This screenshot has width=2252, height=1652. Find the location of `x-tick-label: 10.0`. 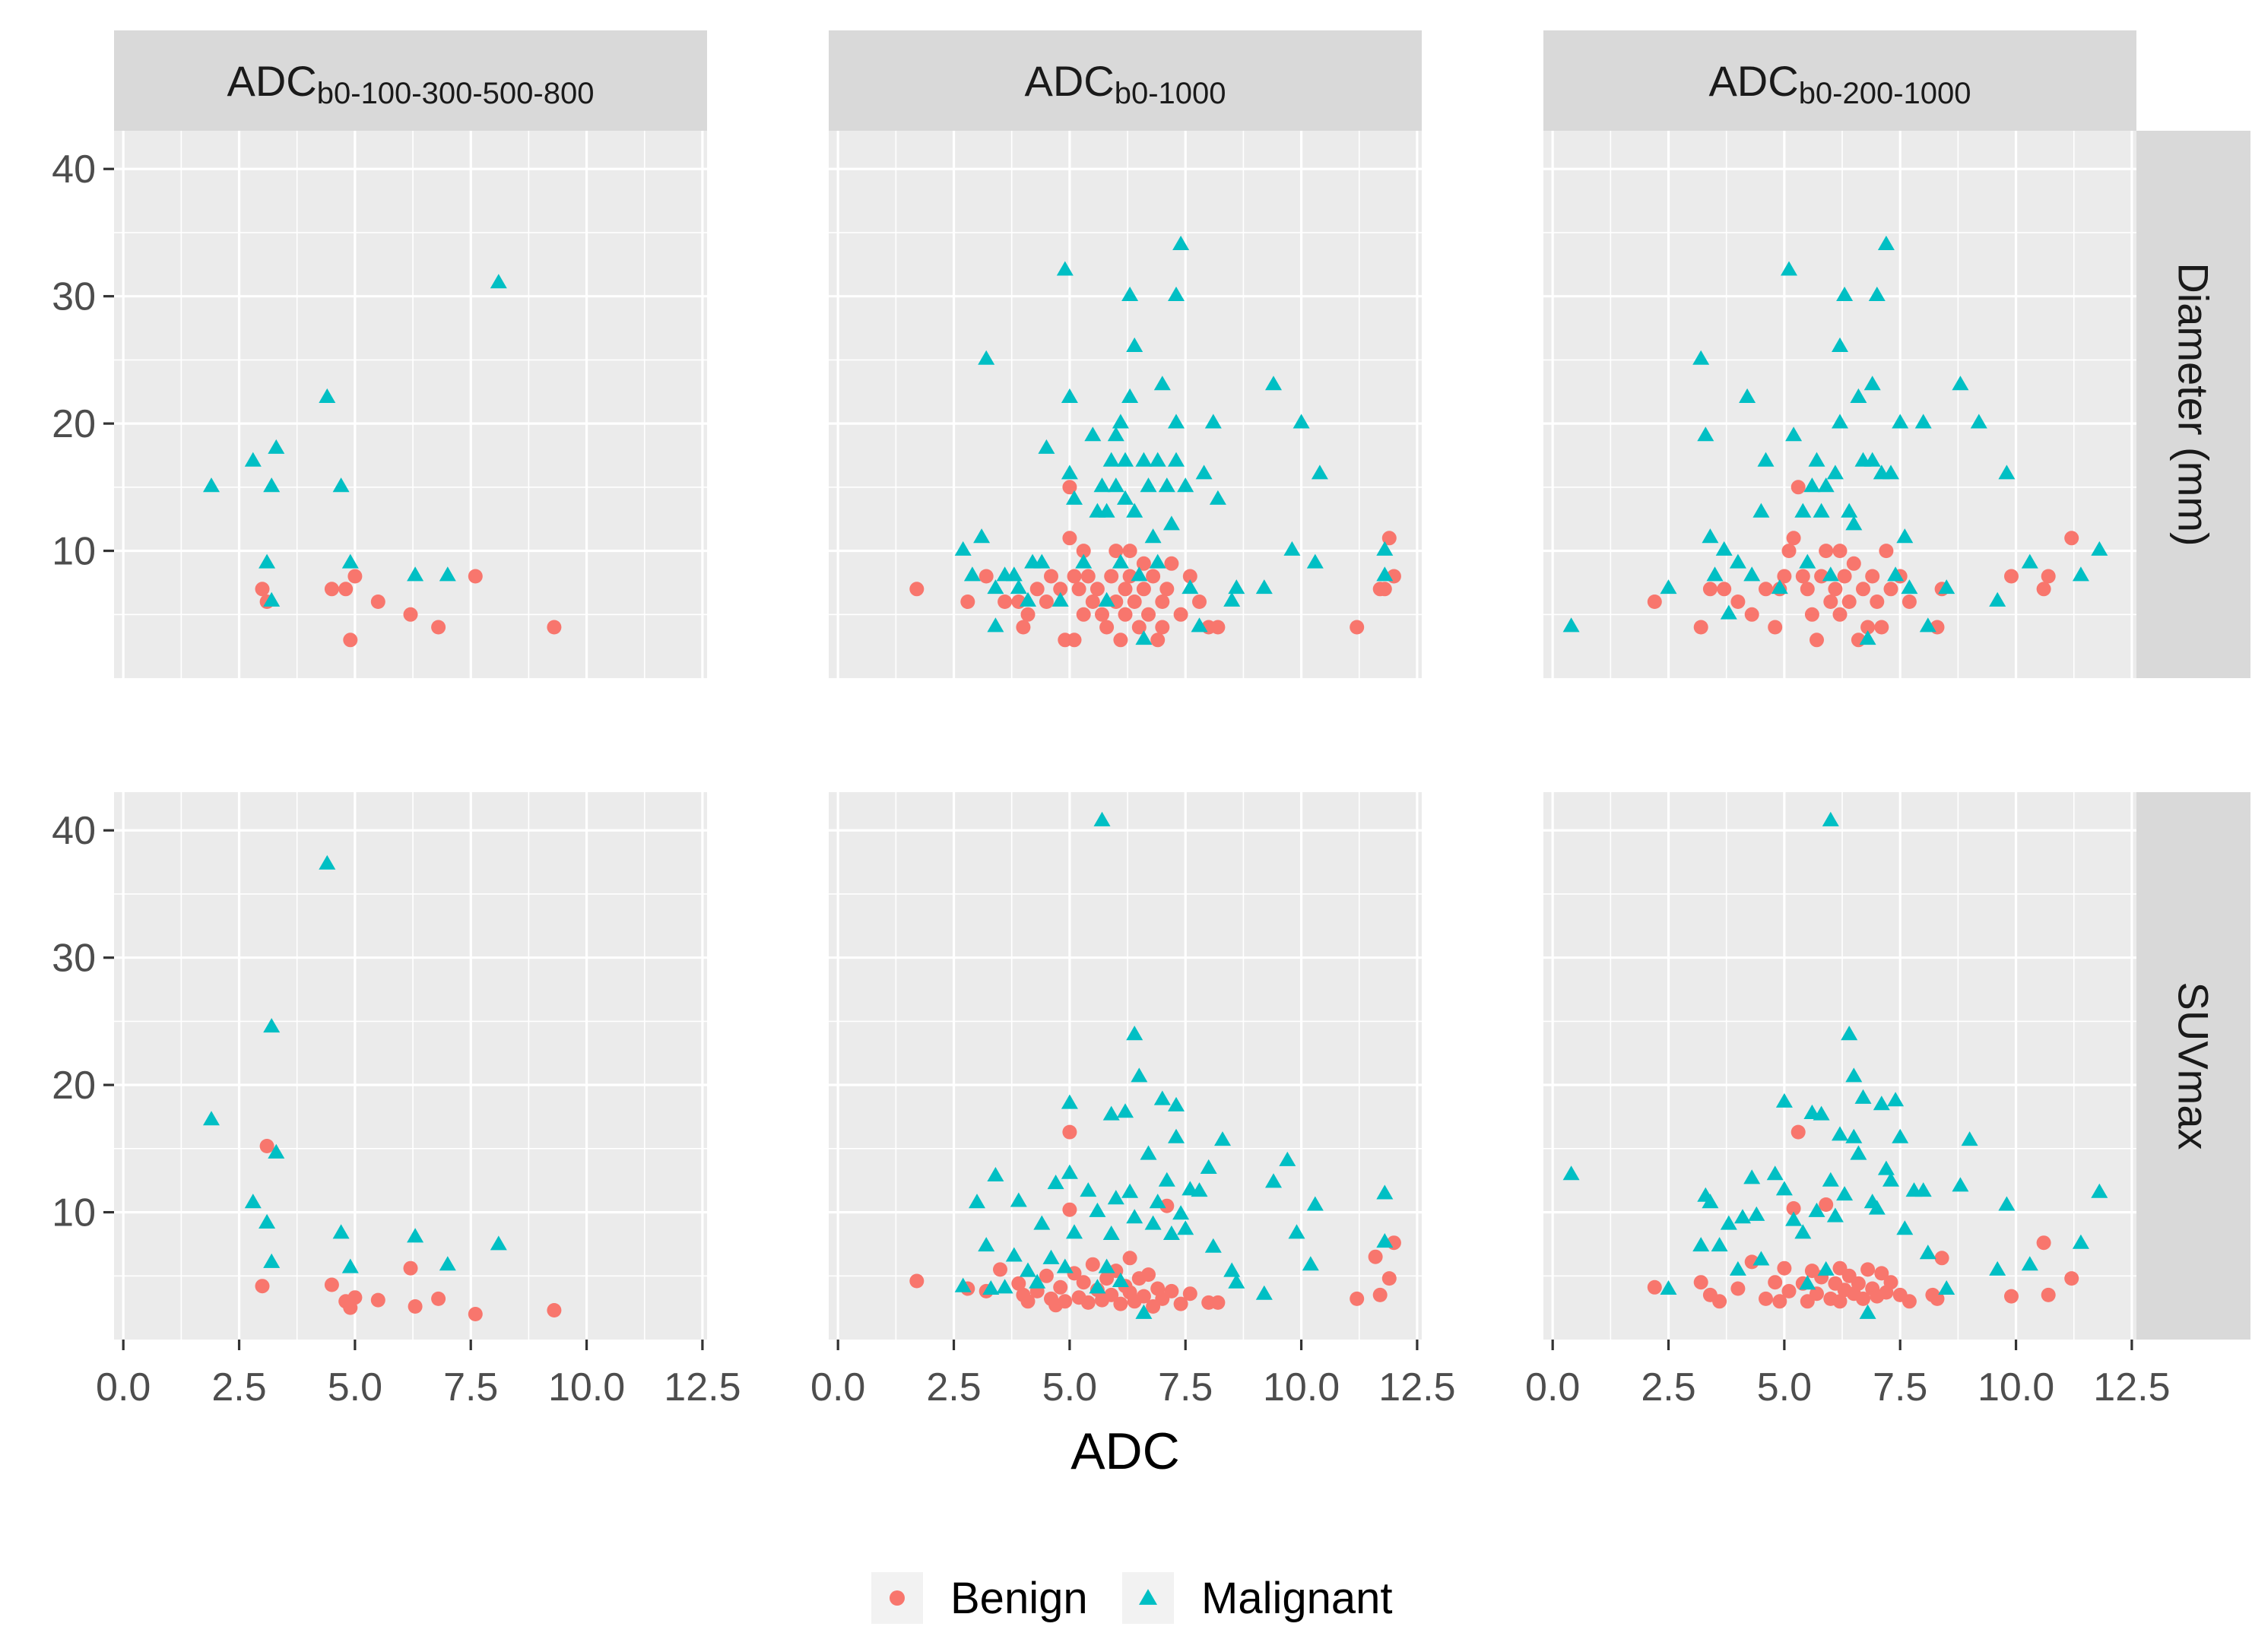

x-tick-label: 10.0 is located at coordinates (2016, 1387).